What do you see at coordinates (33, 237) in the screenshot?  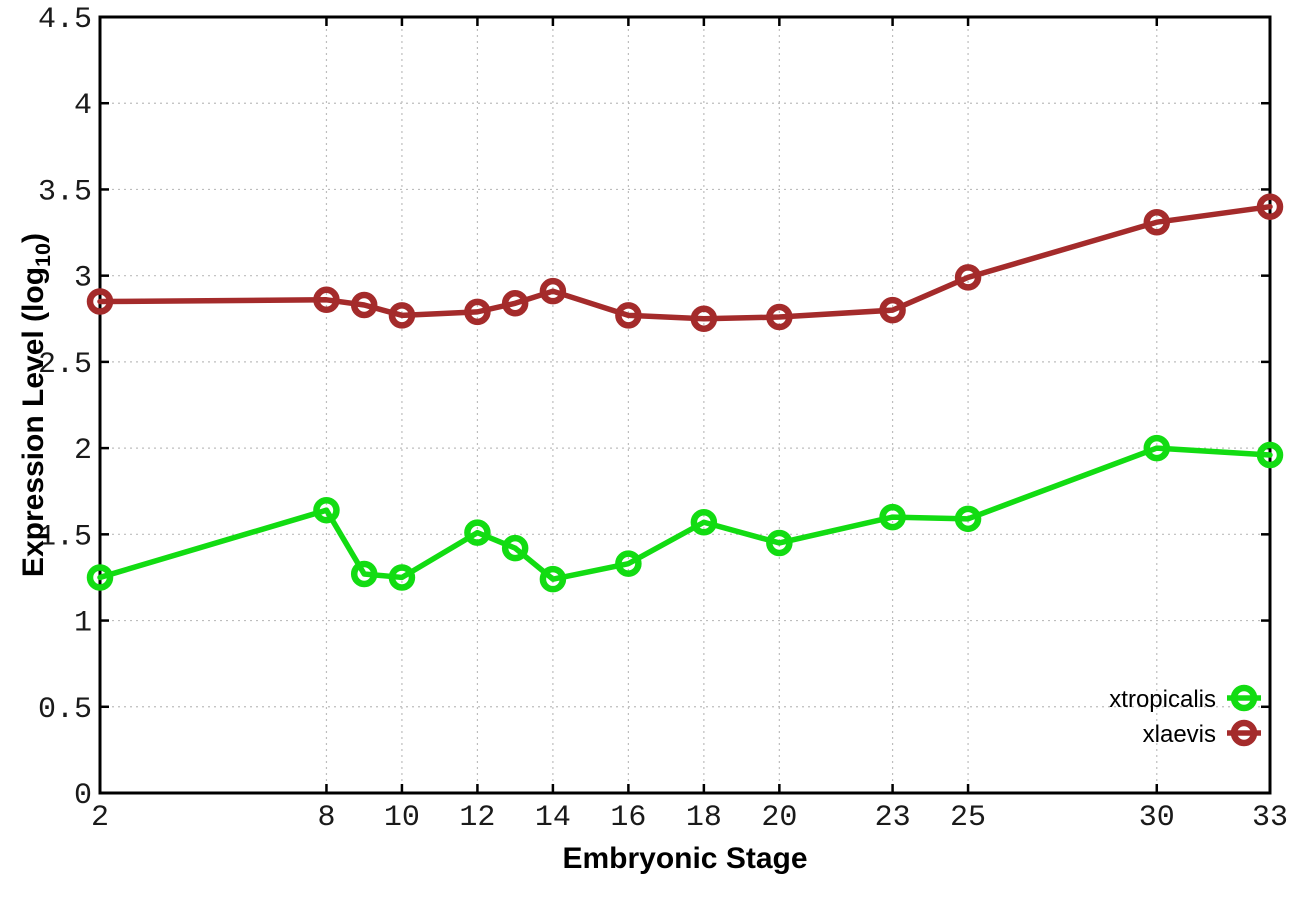 I see `y-axis-title-close: )` at bounding box center [33, 237].